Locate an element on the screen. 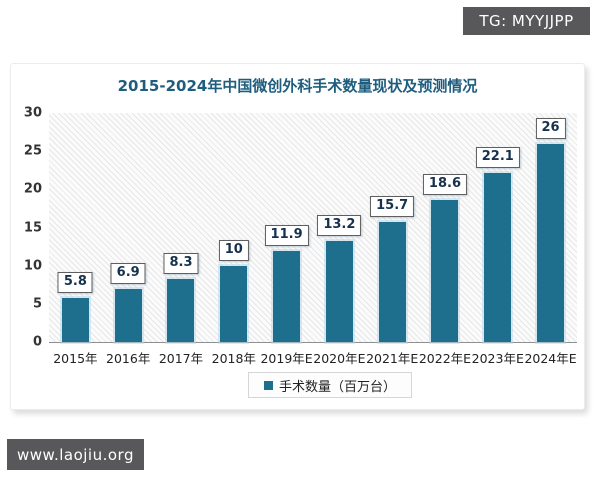 This screenshot has width=600, height=480. telegram-watermark-badge: TG: MYYJJPP is located at coordinates (526, 21).